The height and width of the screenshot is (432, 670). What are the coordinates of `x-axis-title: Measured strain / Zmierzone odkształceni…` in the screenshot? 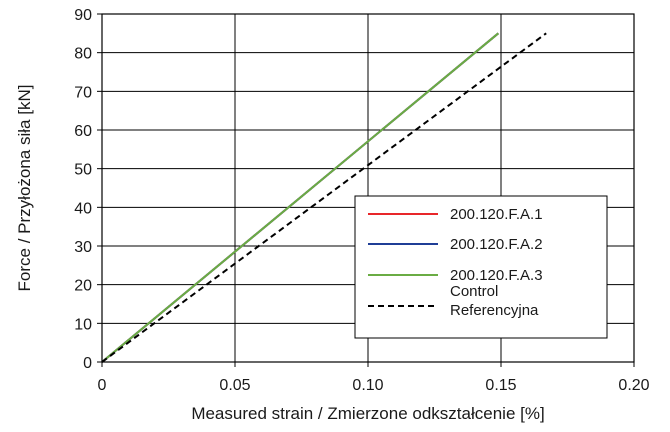 It's located at (367, 413).